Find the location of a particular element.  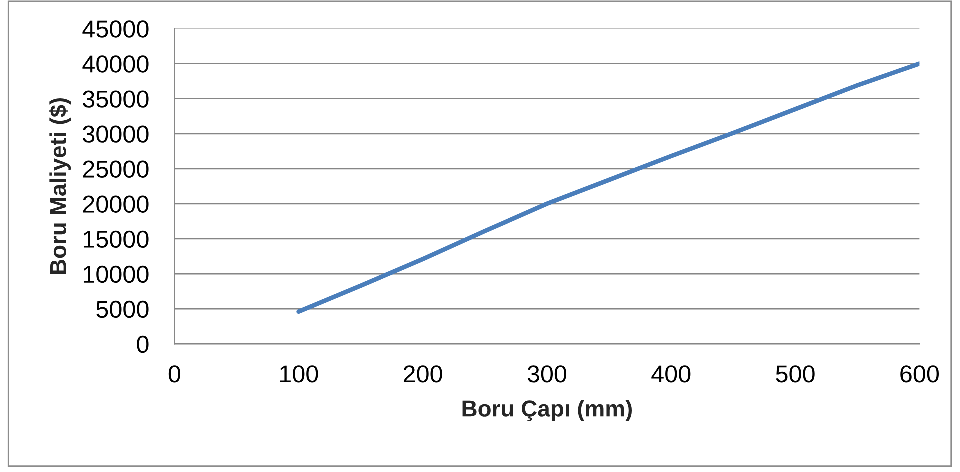

y-tick-label: 45000 is located at coordinates (115, 29).